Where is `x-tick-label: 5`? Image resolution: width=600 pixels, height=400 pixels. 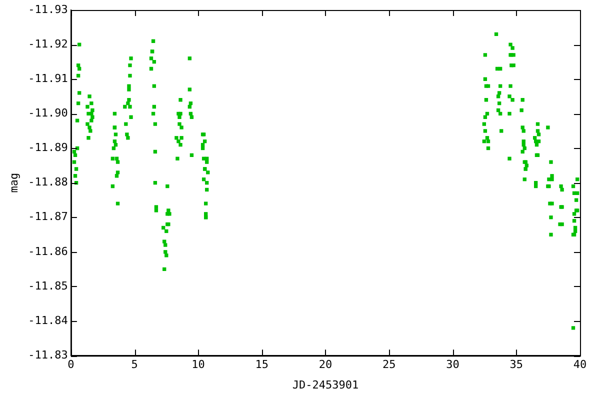
x-tick-label: 5 is located at coordinates (134, 365).